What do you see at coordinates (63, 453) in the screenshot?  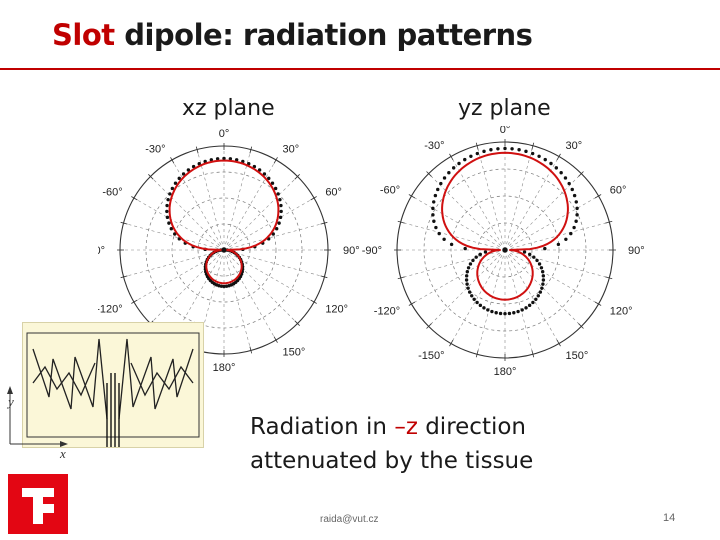 I see `antenna-x-axis-label: x` at bounding box center [63, 453].